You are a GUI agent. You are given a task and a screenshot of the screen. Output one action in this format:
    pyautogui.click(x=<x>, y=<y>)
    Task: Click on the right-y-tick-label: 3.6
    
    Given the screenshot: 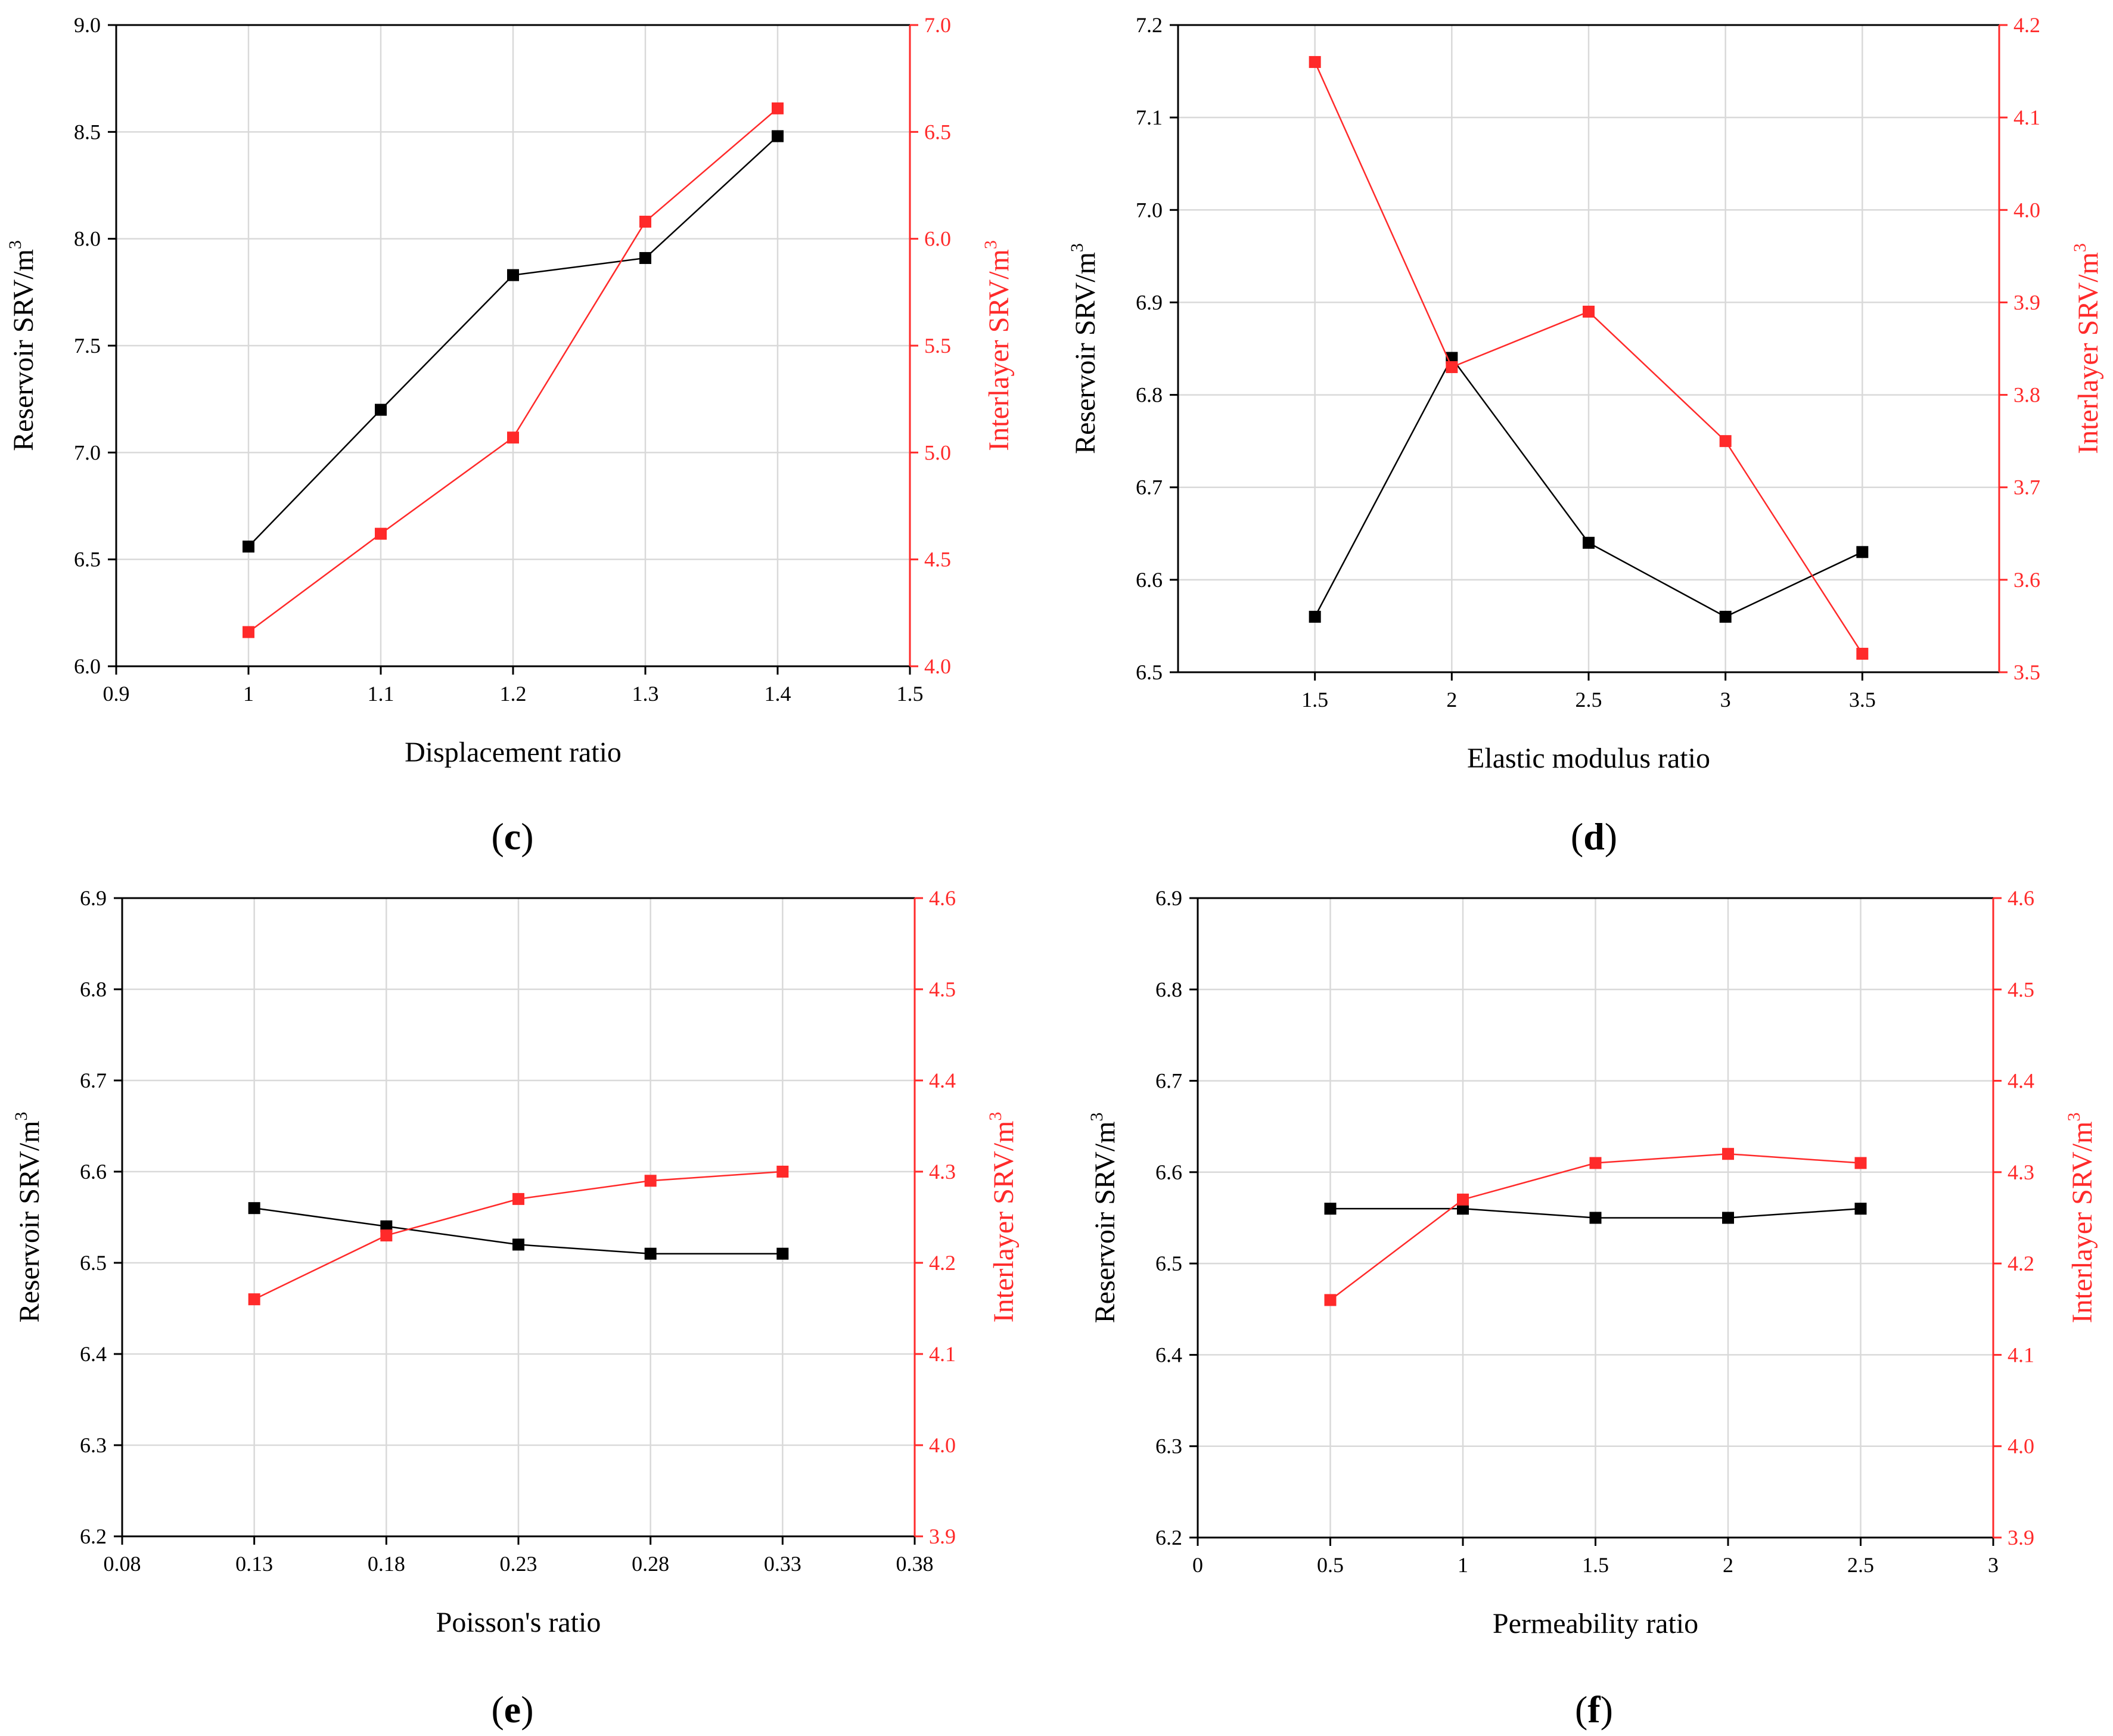 What is the action you would take?
    pyautogui.click(x=2026, y=580)
    